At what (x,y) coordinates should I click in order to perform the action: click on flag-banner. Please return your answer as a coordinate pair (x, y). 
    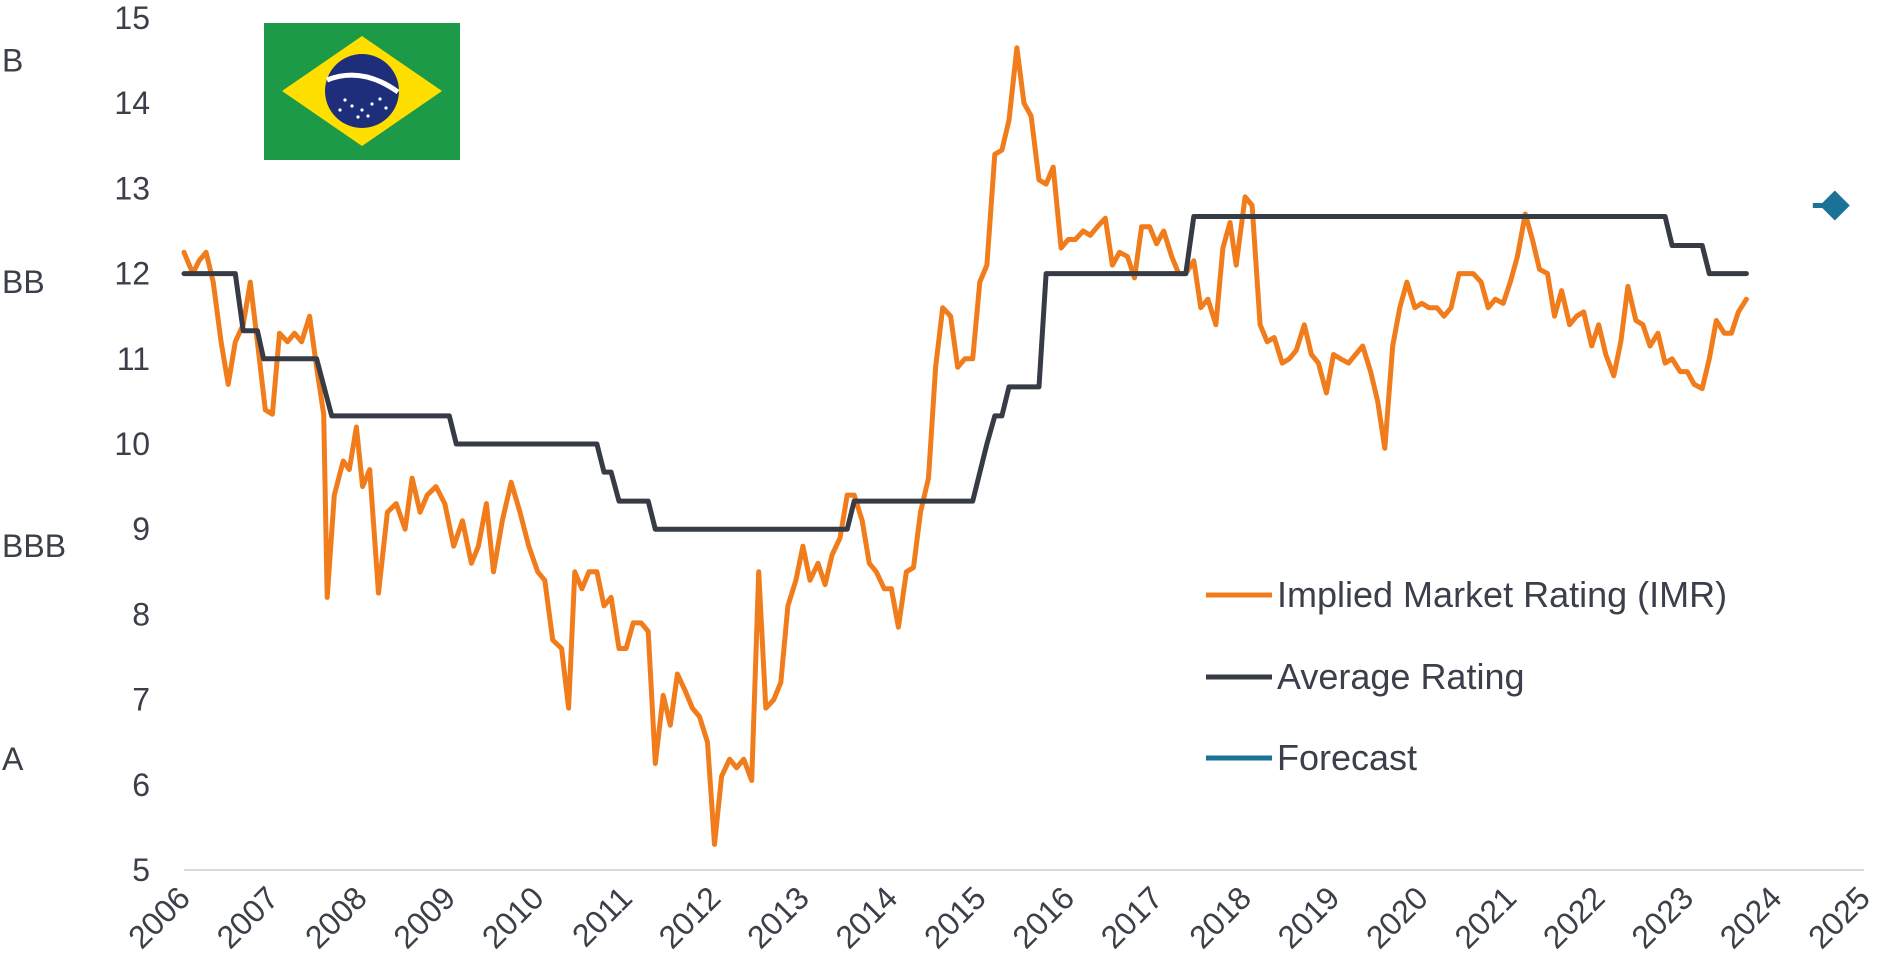
    Looking at the image, I should click on (363, 83).